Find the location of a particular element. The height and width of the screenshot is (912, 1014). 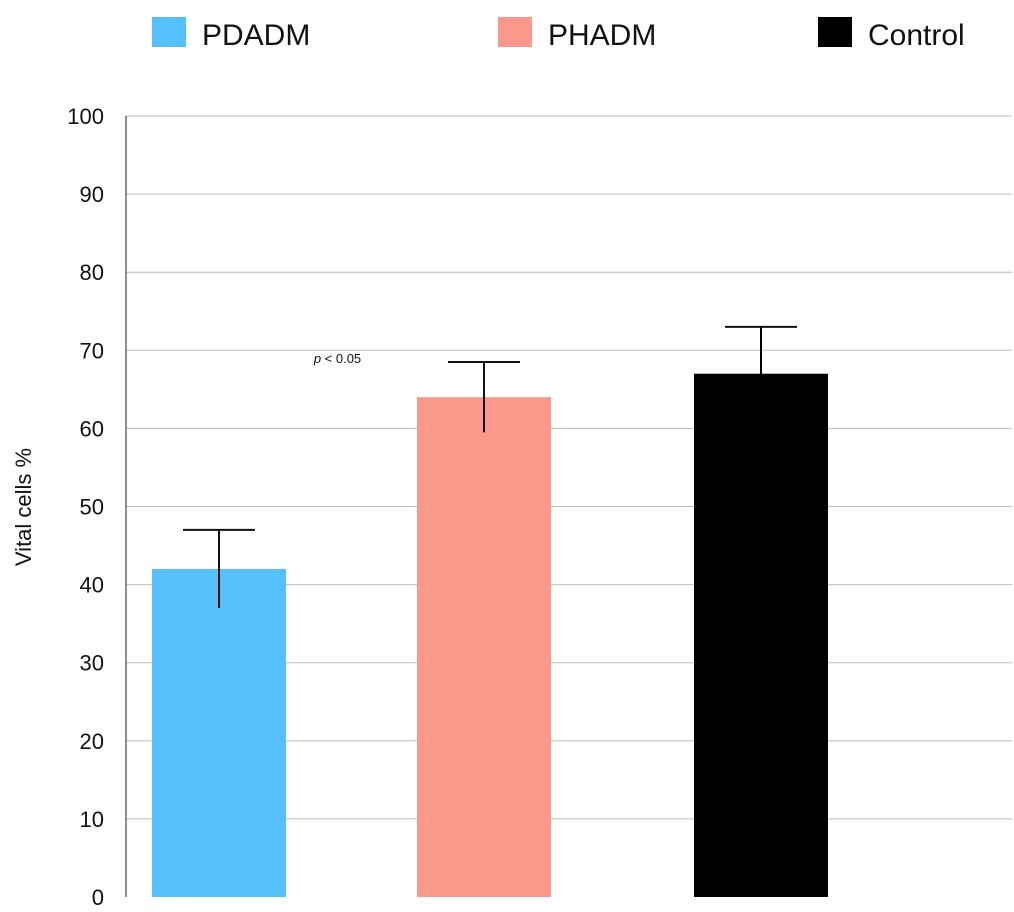

y-tick-label-10: 10 is located at coordinates (92, 819).